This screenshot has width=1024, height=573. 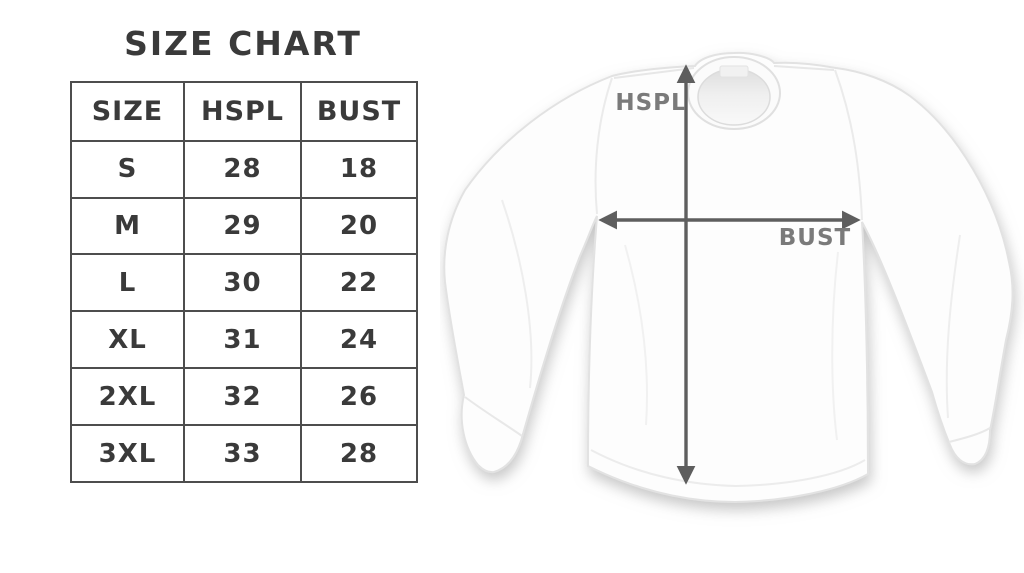 What do you see at coordinates (603, 146) in the screenshot?
I see `left-armhole-seam` at bounding box center [603, 146].